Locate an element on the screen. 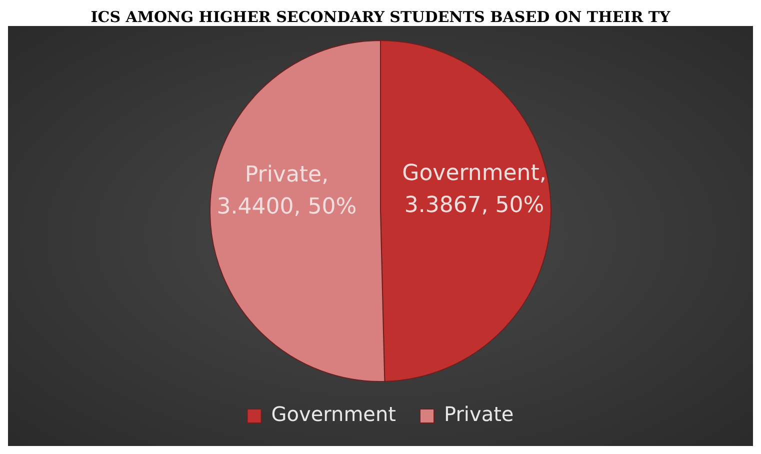 This screenshot has height=454, width=761. legend-label: Government is located at coordinates (333, 414).